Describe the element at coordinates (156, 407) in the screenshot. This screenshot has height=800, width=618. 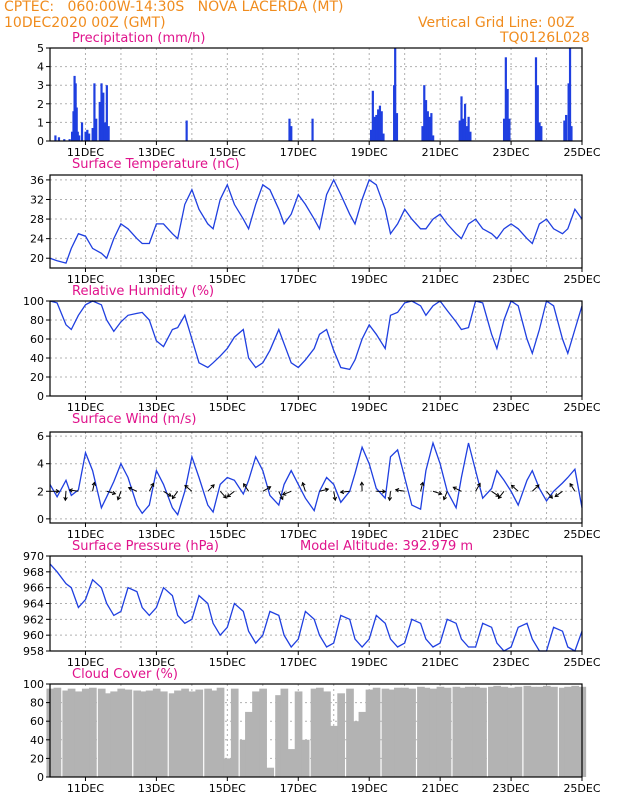
I see `humidity-xtick-label: 13DEC` at that location.